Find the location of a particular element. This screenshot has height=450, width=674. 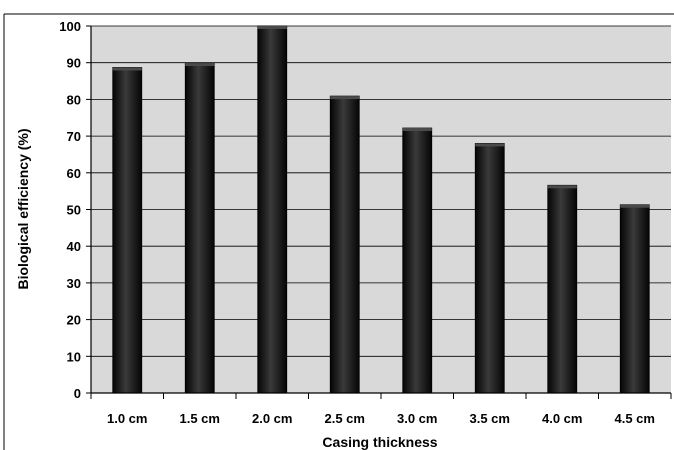

y-tick-label: 60 is located at coordinates (74, 173).